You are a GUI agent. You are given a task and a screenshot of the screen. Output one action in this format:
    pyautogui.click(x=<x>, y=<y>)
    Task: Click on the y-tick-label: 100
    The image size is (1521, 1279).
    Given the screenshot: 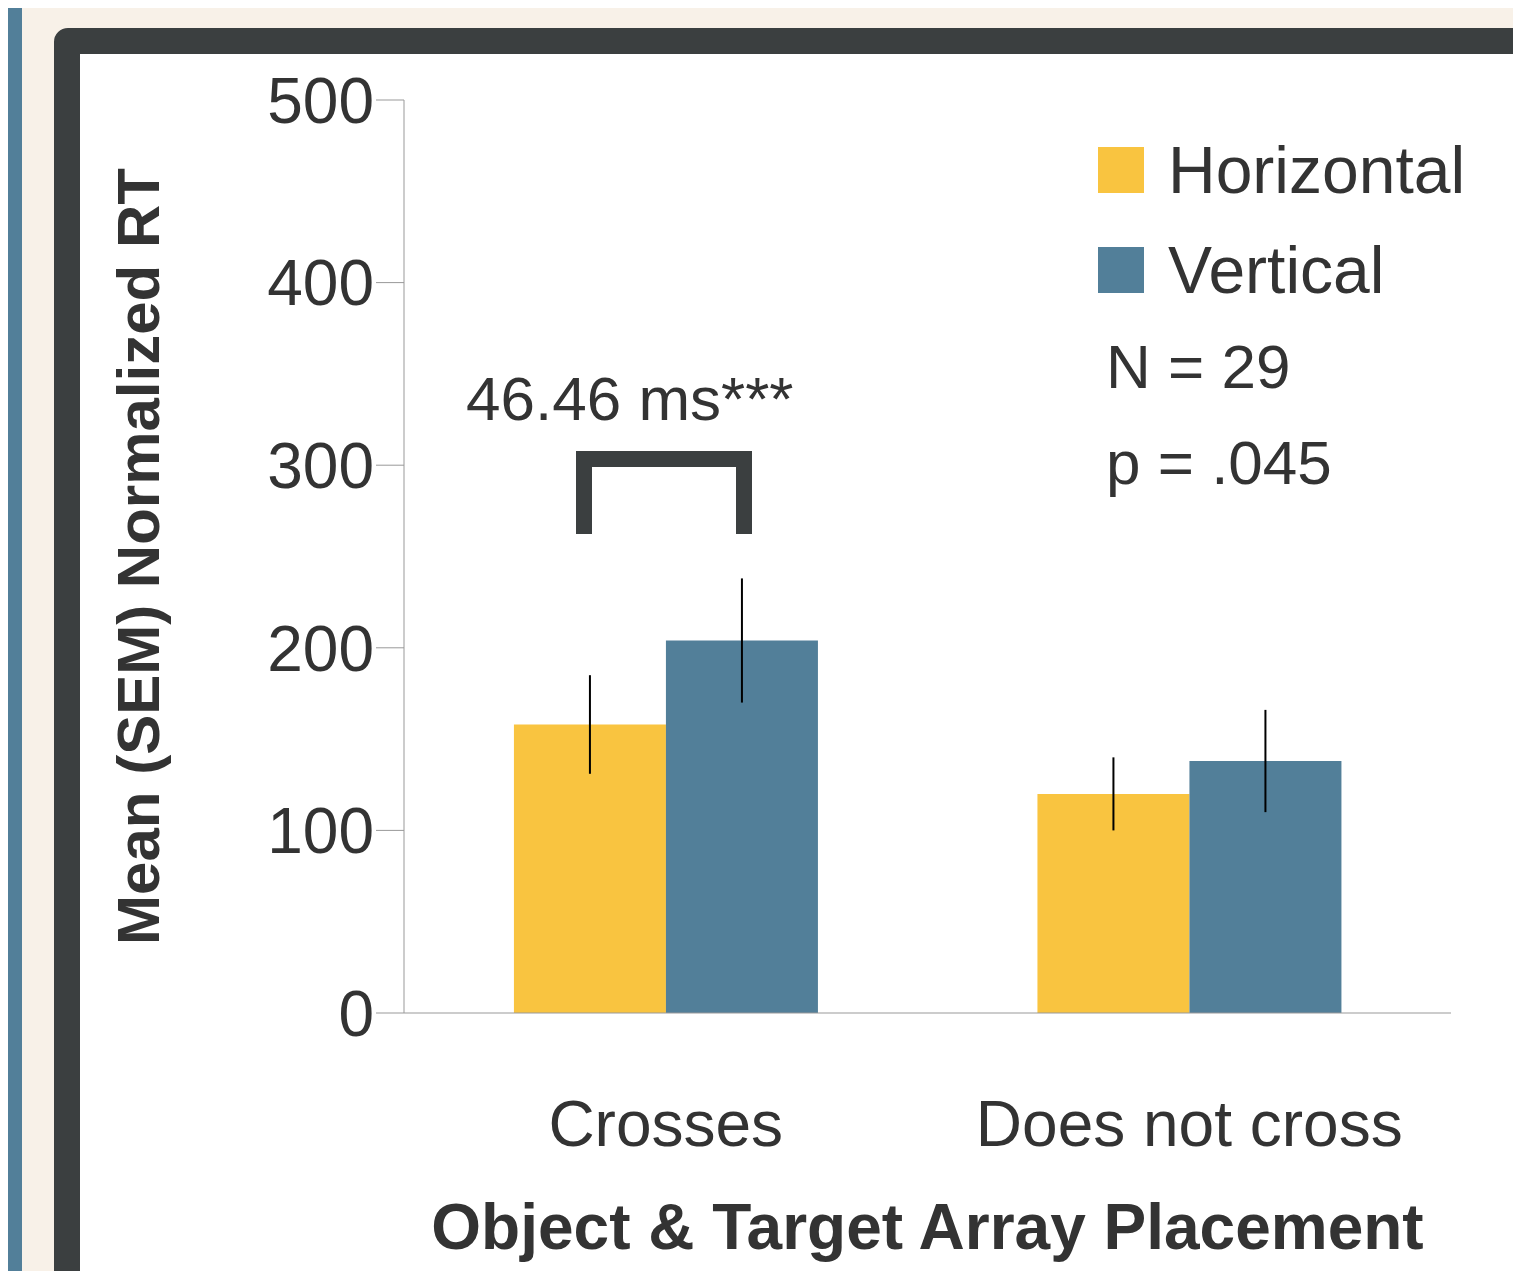 What is the action you would take?
    pyautogui.click(x=320, y=831)
    